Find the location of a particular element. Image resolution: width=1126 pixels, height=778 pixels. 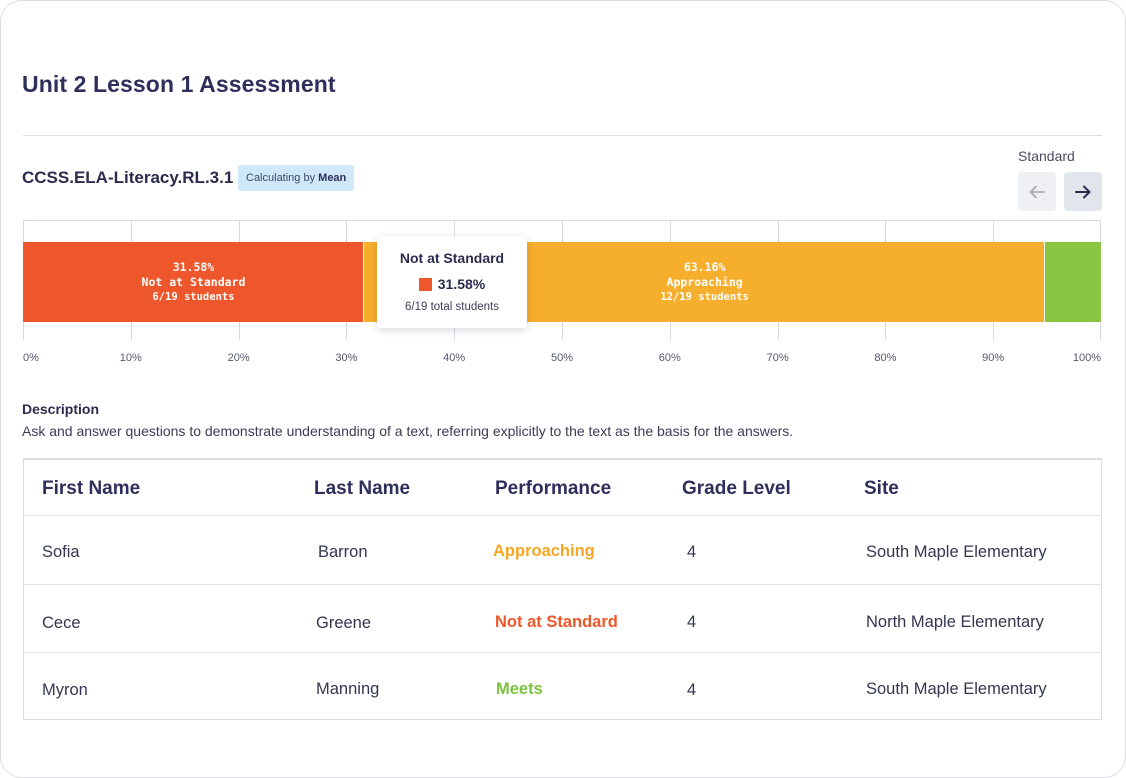

x-tick-label: 20% is located at coordinates (238, 358).